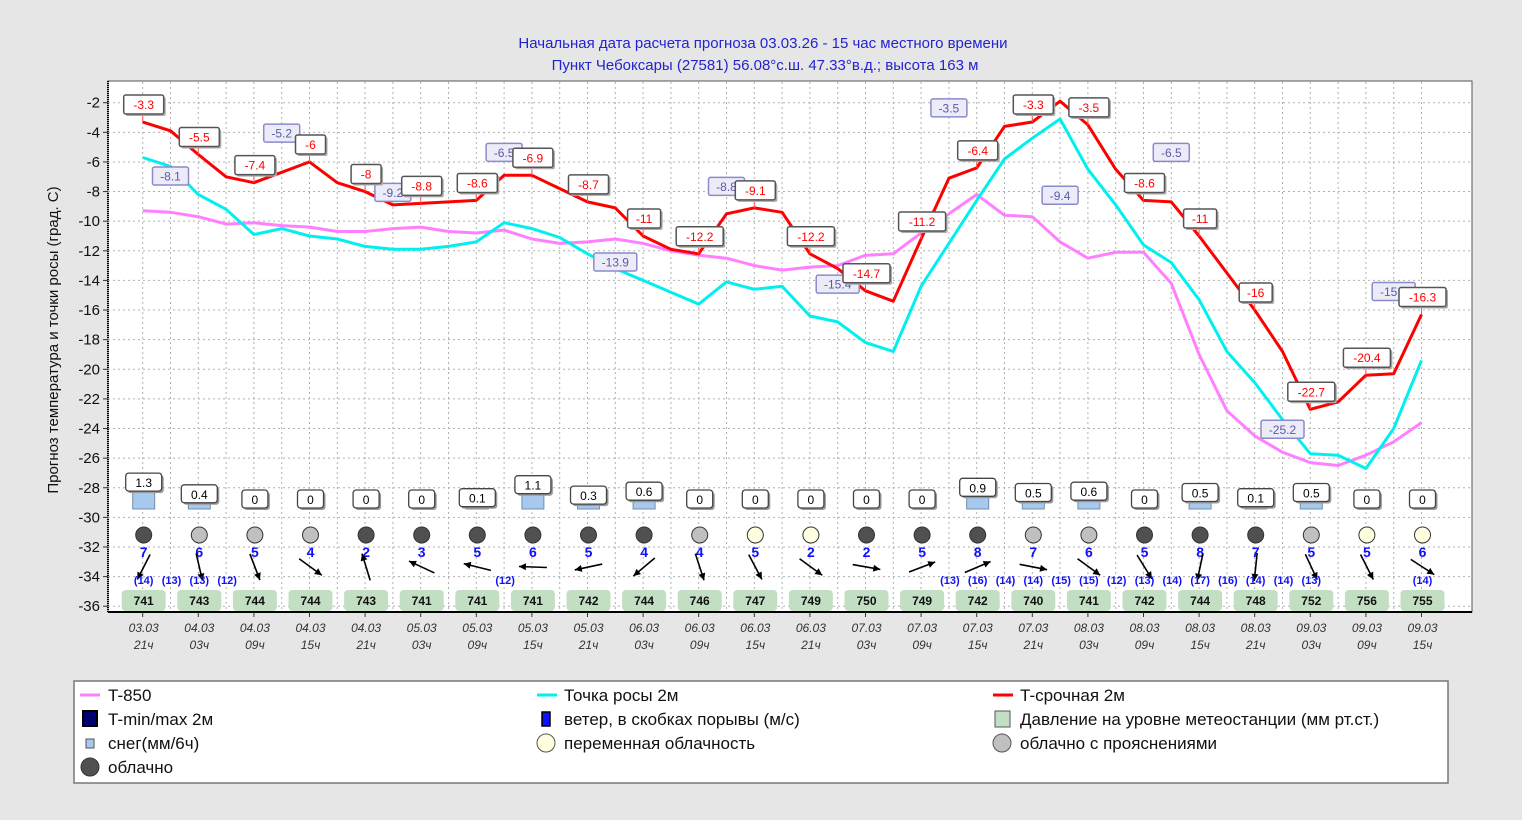  Describe the element at coordinates (1256, 293) in the screenshot. I see `temp-label-text: -16` at that location.